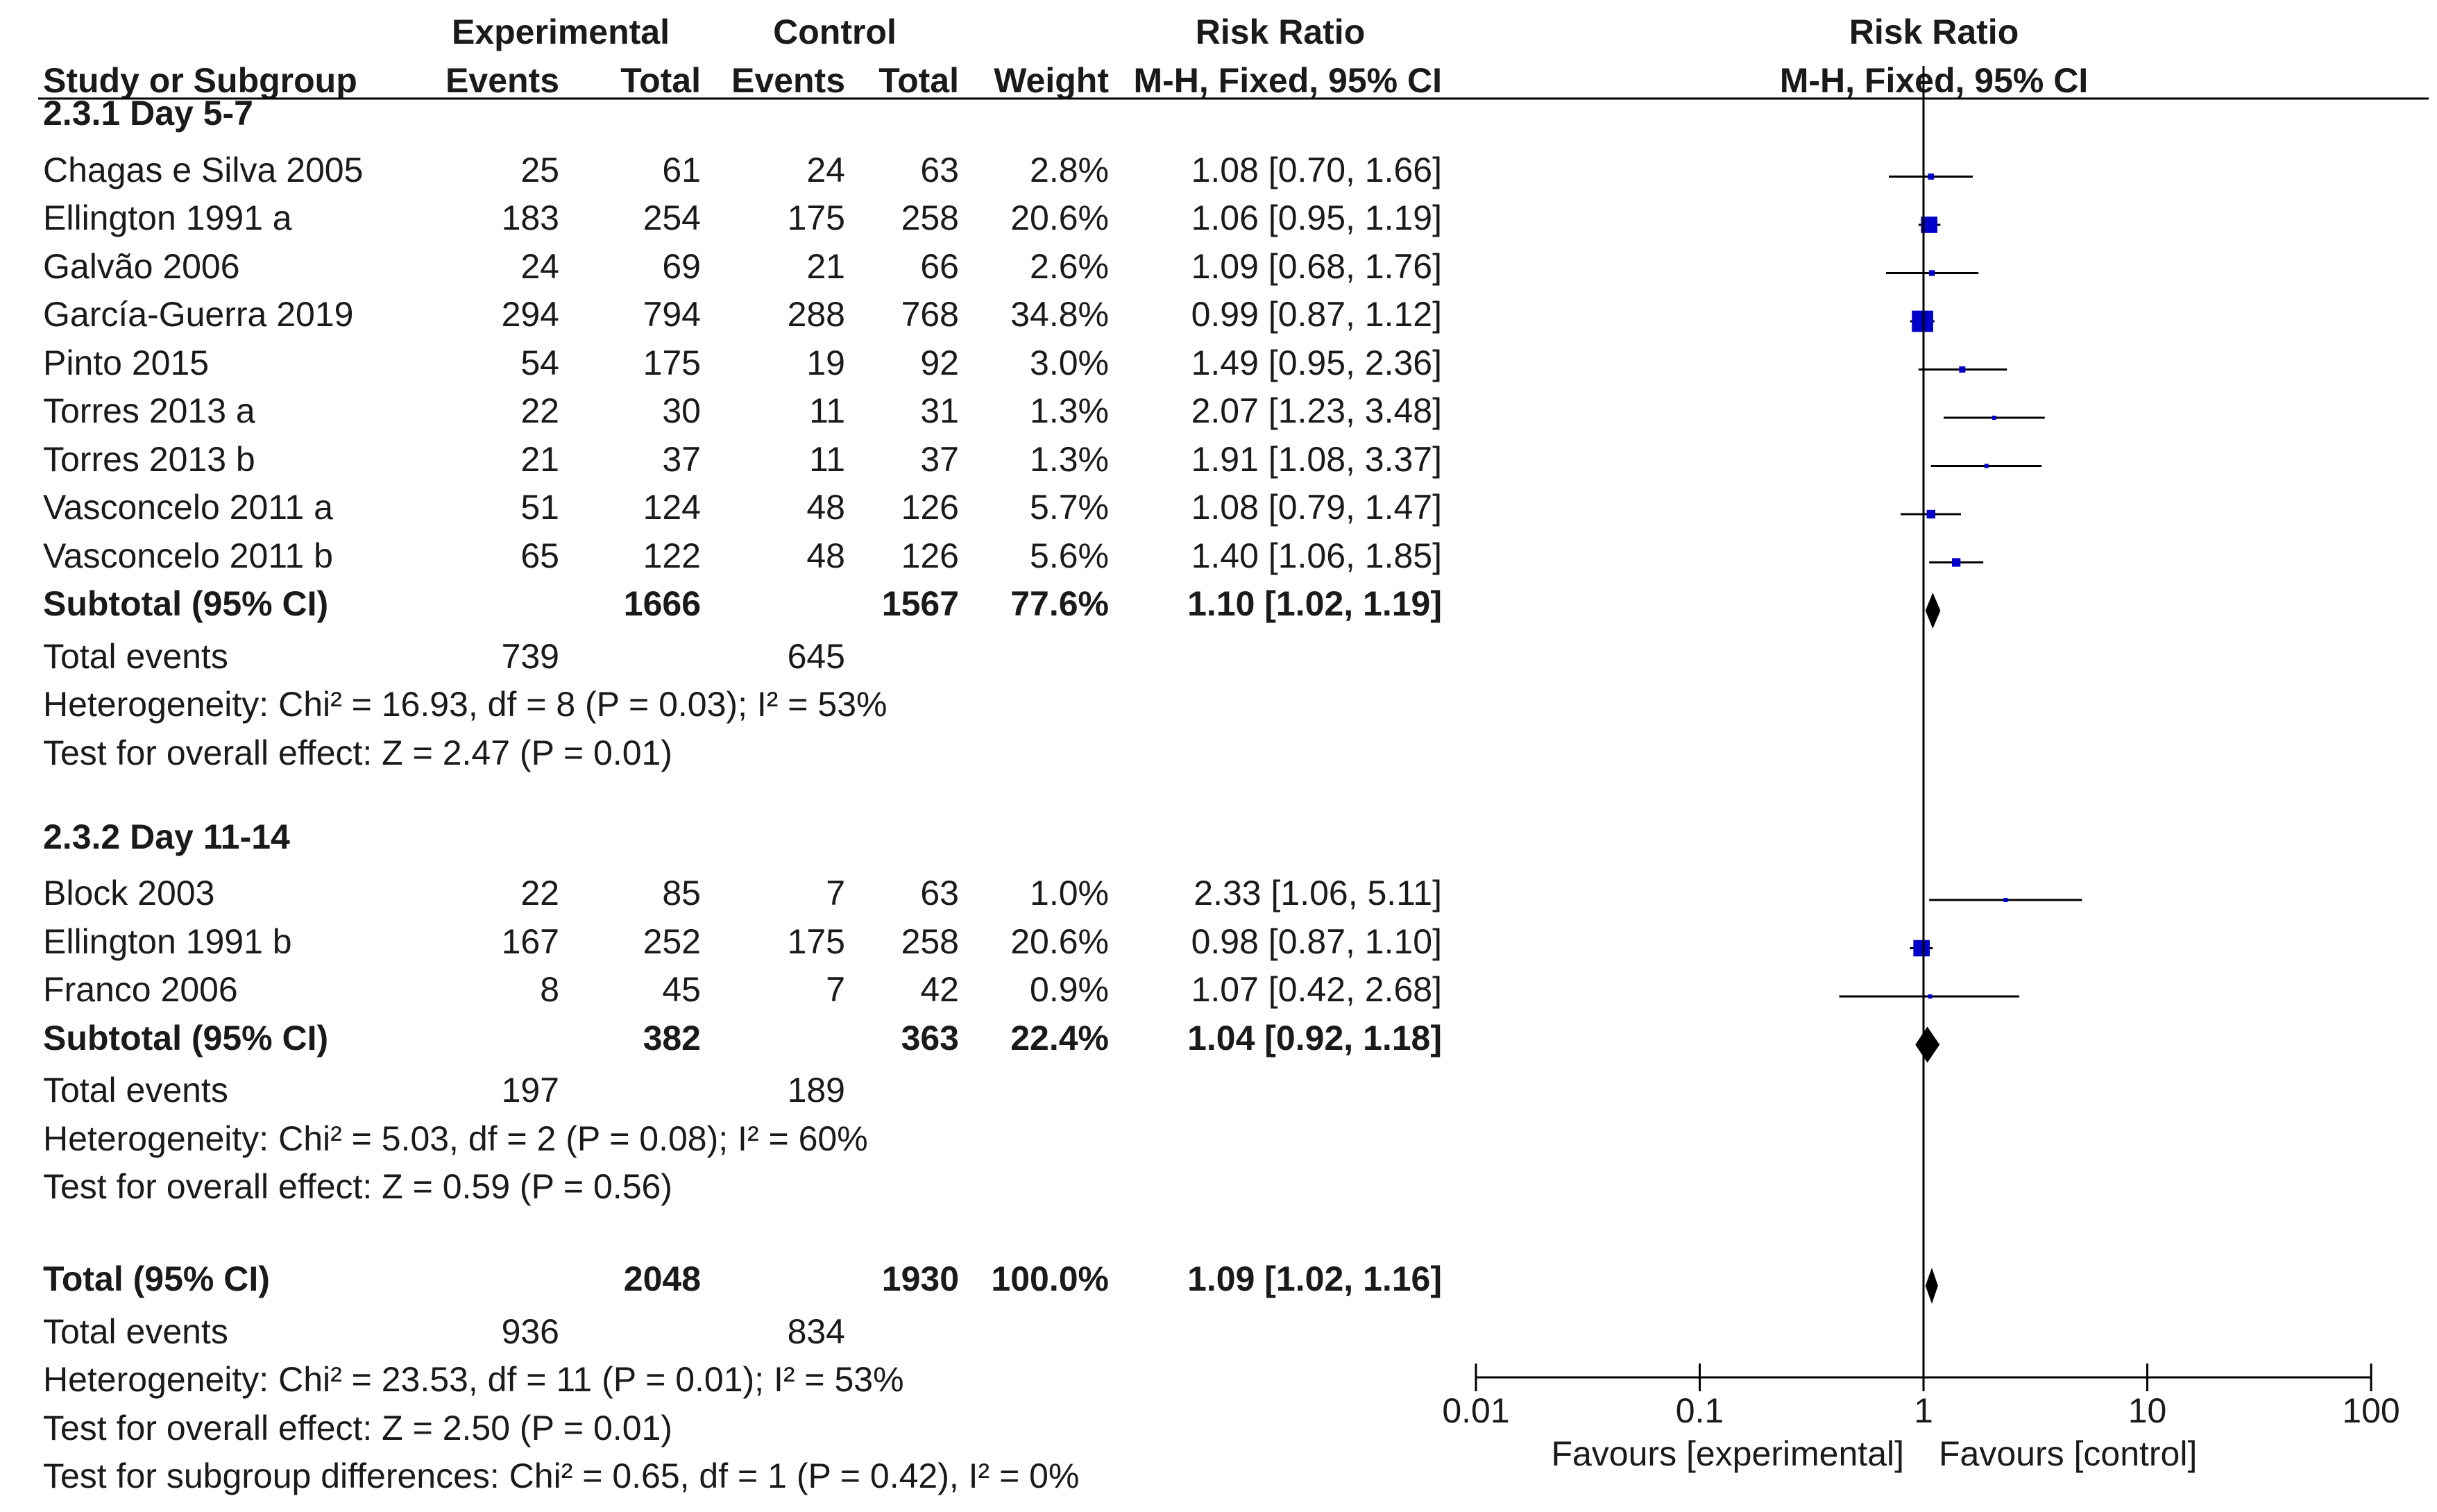 The image size is (2437, 1512). What do you see at coordinates (681, 893) in the screenshot?
I see `exp-total: 85` at bounding box center [681, 893].